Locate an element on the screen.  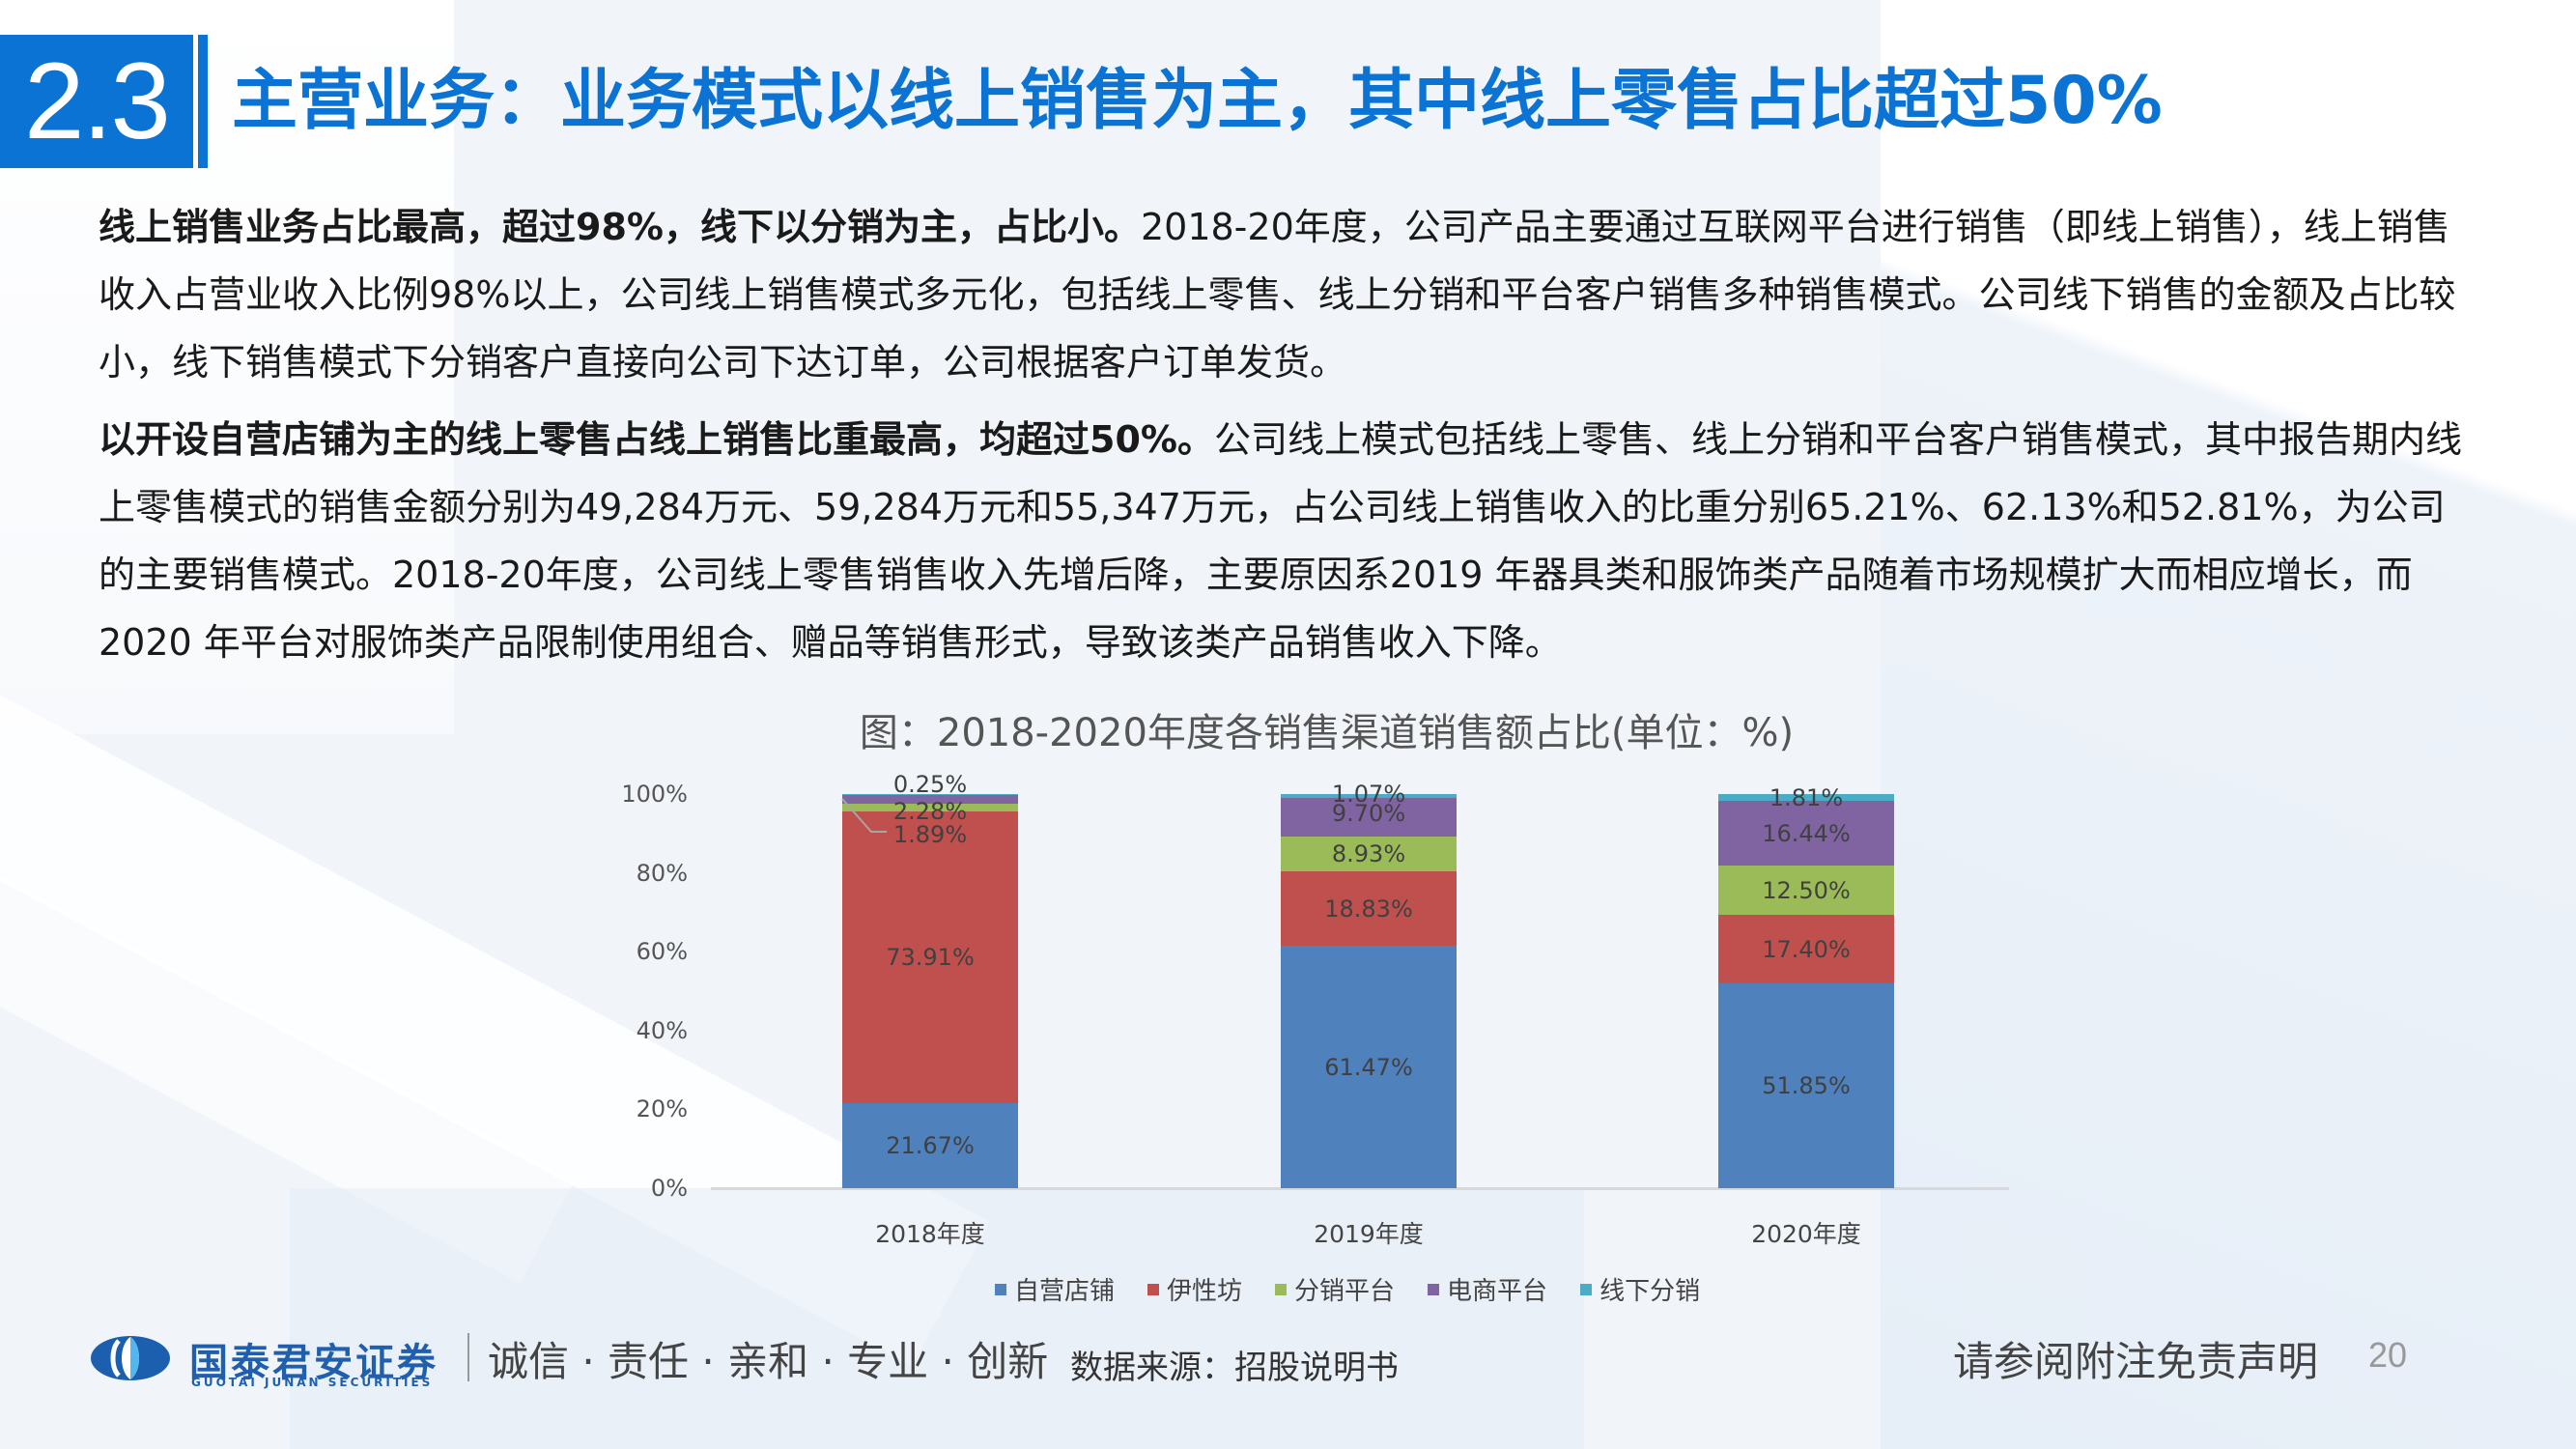
bar-2019年度 is located at coordinates (1369, 975).